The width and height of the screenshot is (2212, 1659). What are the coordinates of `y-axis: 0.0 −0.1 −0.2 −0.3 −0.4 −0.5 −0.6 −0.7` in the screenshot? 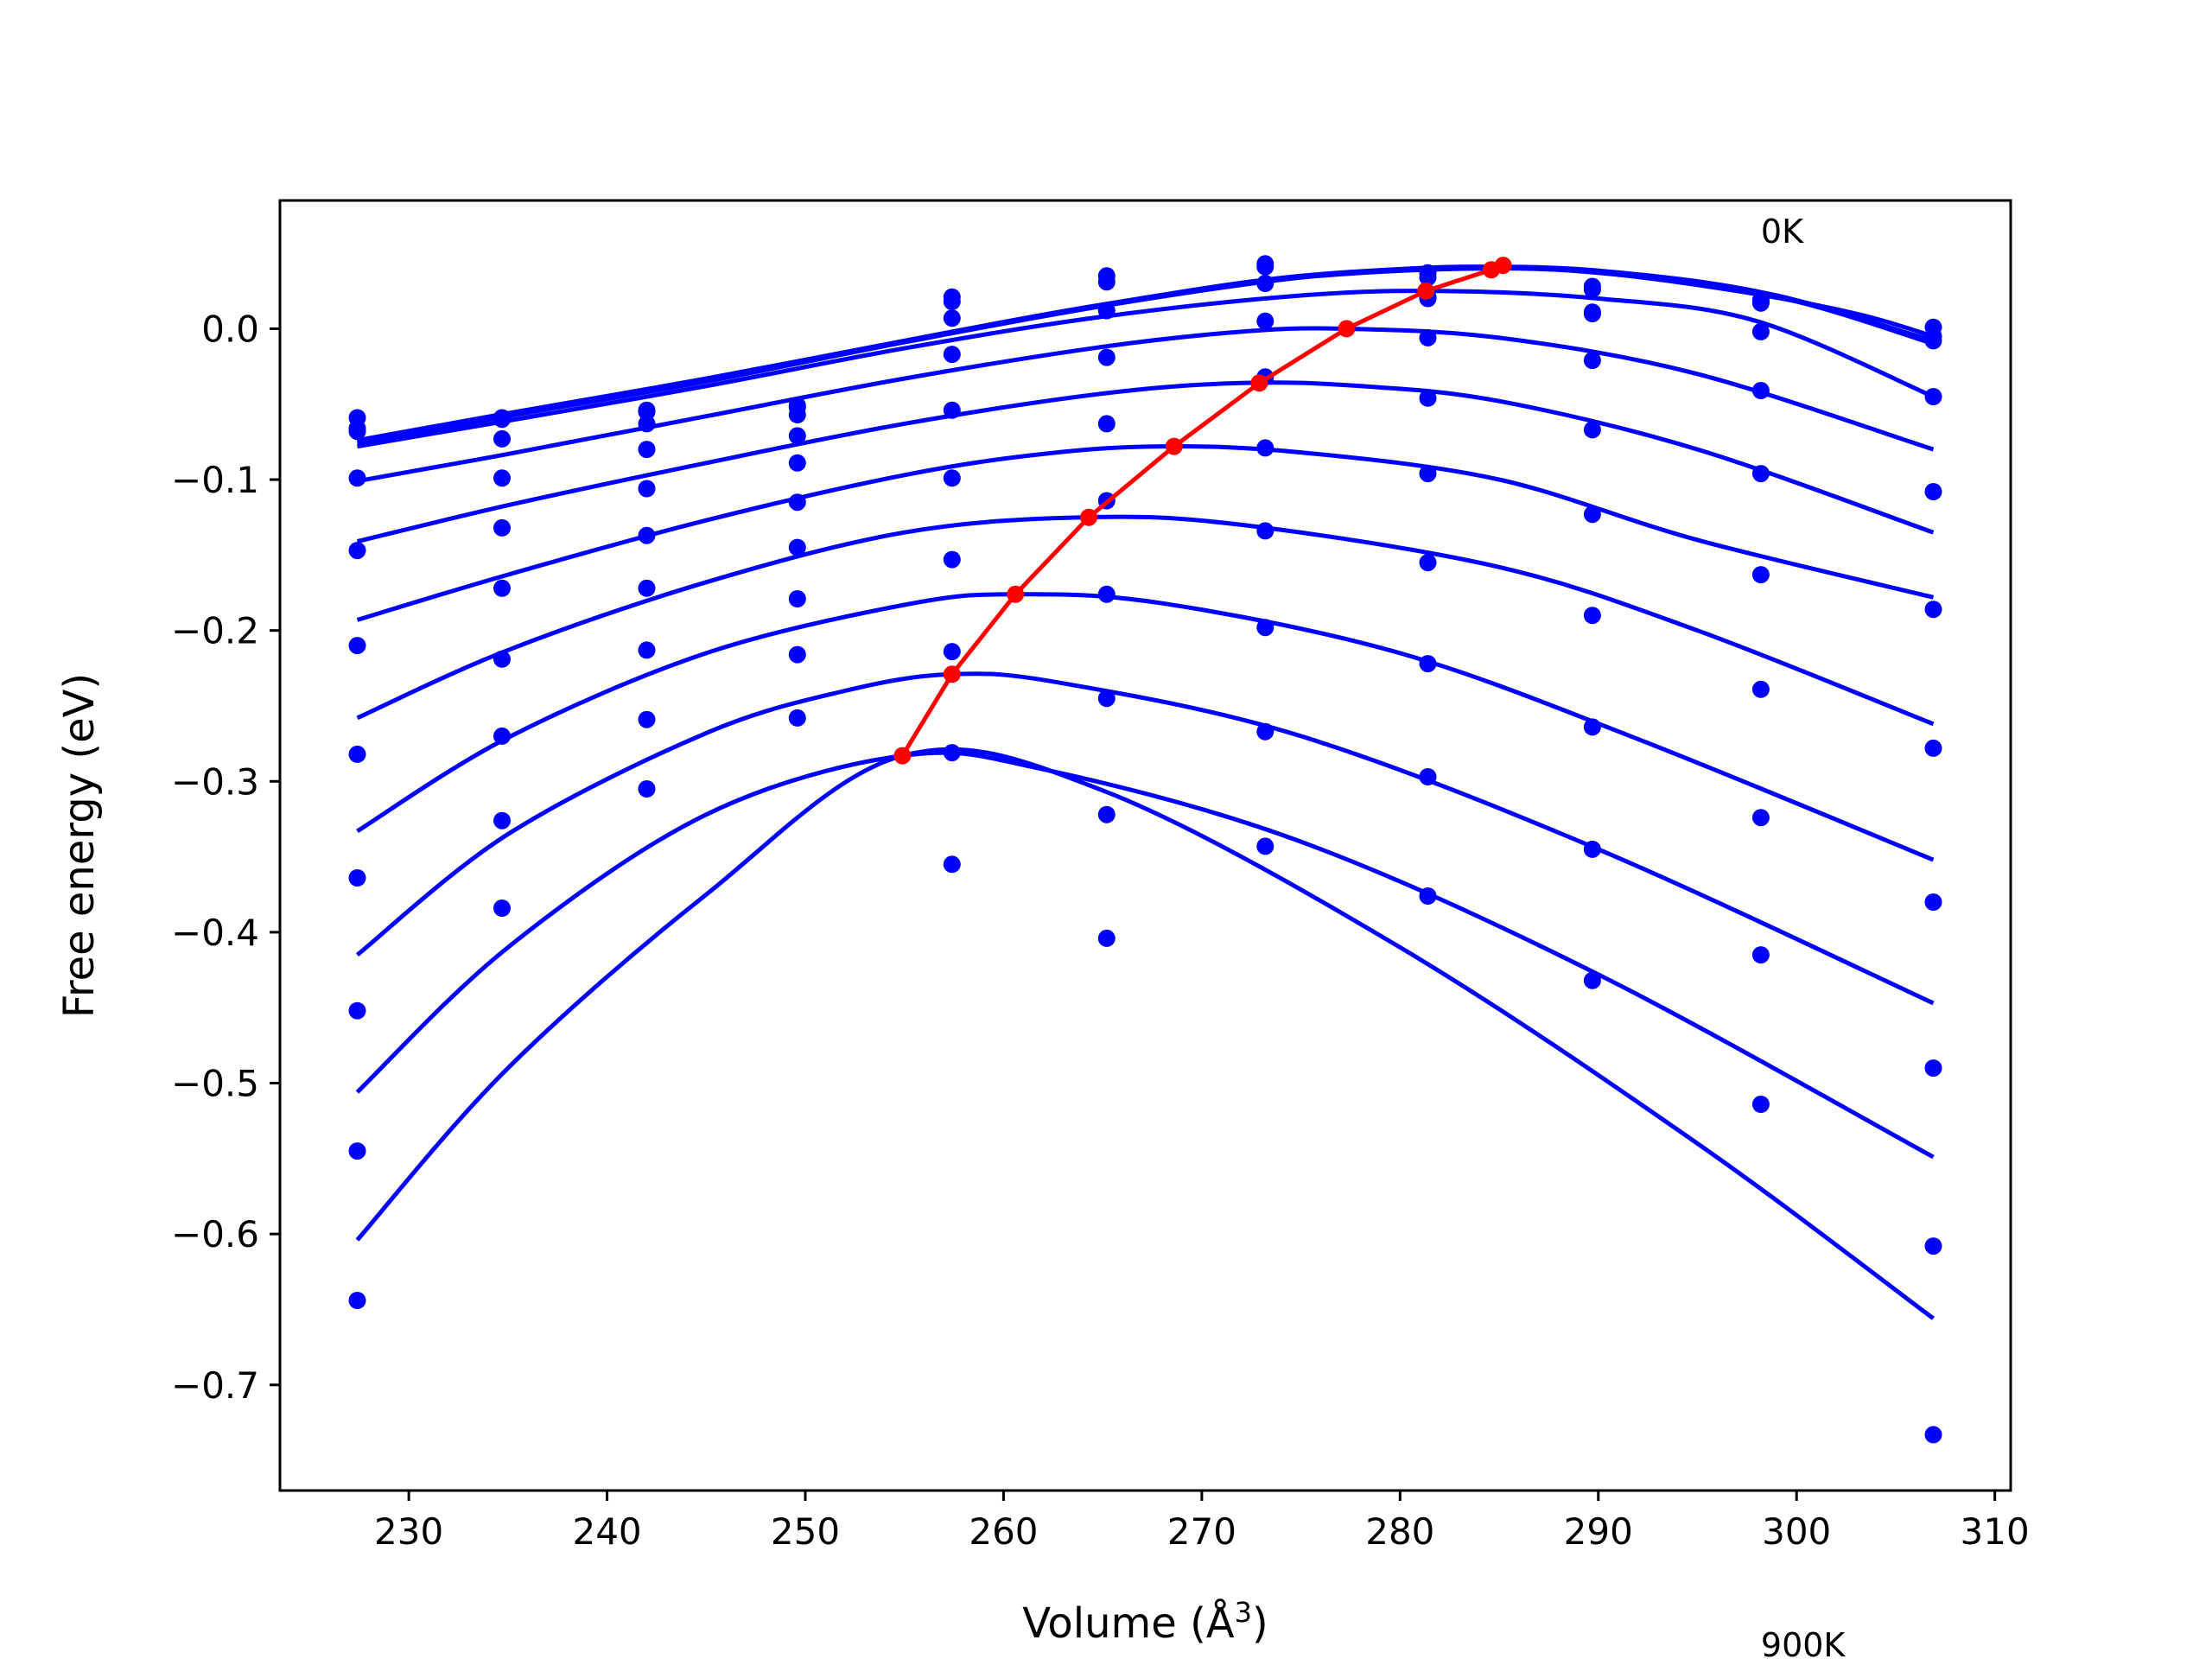 It's located at (225, 857).